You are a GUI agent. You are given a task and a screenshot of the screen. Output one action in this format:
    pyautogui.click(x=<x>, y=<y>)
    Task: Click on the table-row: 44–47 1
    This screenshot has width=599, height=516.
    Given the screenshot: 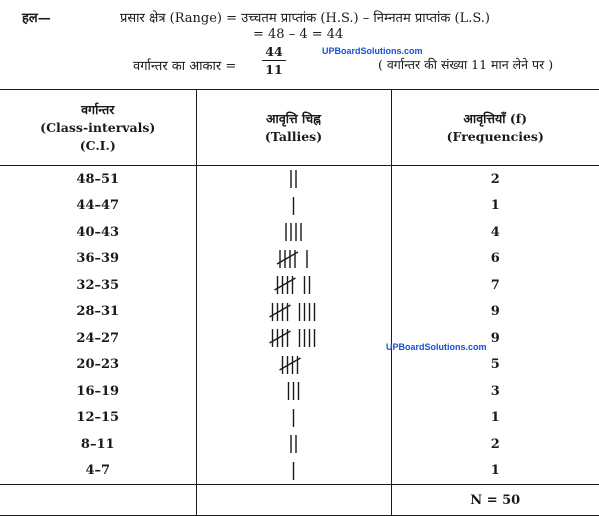 What is the action you would take?
    pyautogui.click(x=299, y=205)
    